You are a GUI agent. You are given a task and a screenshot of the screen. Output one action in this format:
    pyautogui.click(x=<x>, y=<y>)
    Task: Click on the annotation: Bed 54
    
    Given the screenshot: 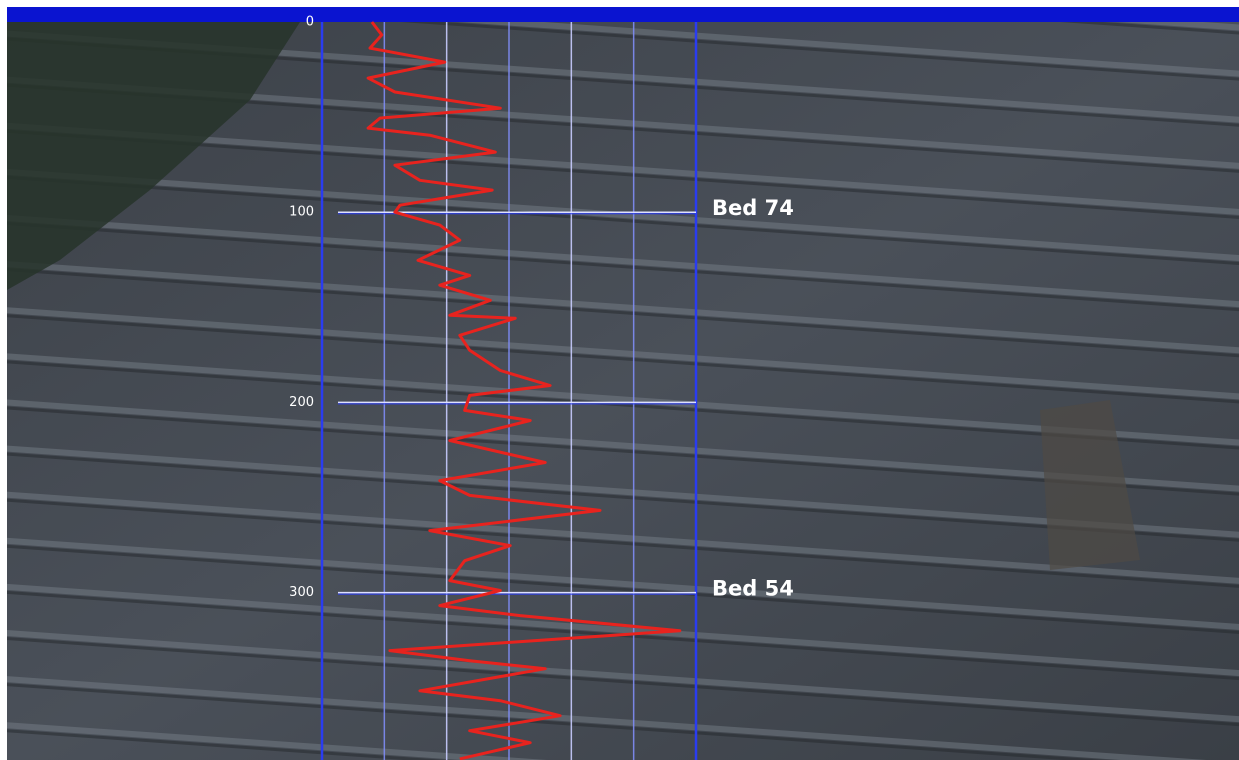 What is the action you would take?
    pyautogui.click(x=753, y=589)
    